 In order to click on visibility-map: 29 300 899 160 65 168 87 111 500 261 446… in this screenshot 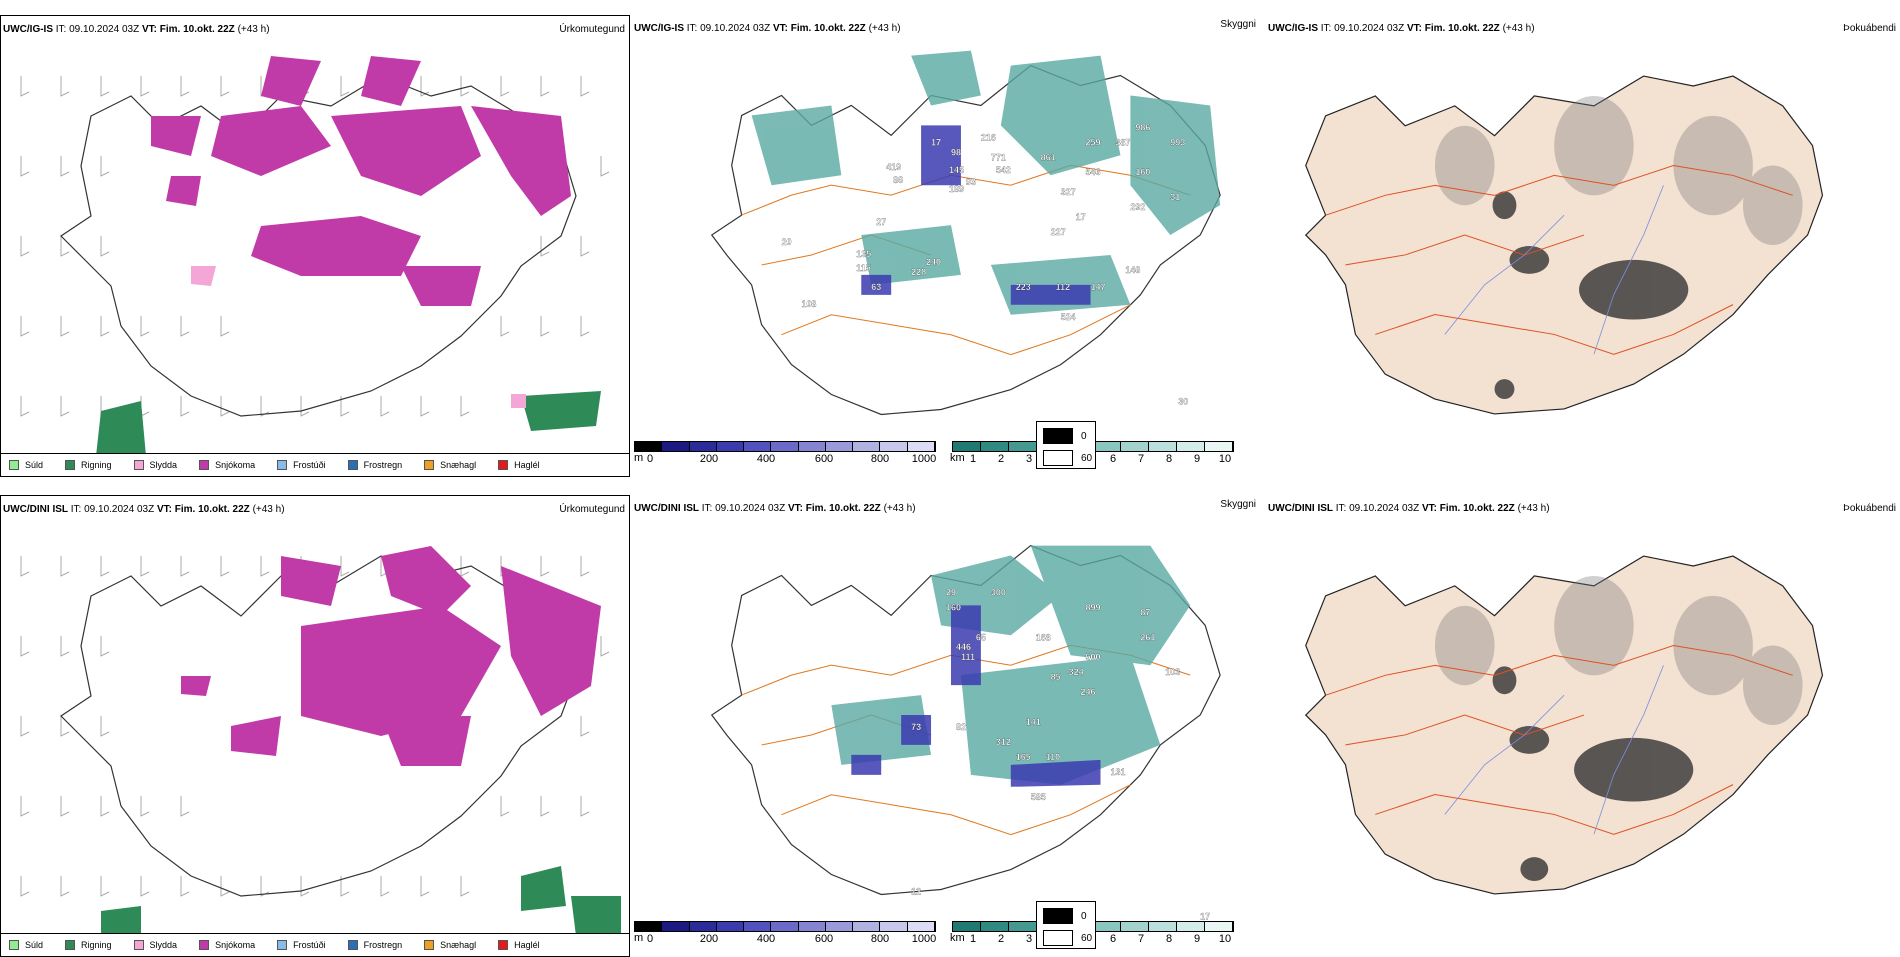, I will do `click(965, 732)`.